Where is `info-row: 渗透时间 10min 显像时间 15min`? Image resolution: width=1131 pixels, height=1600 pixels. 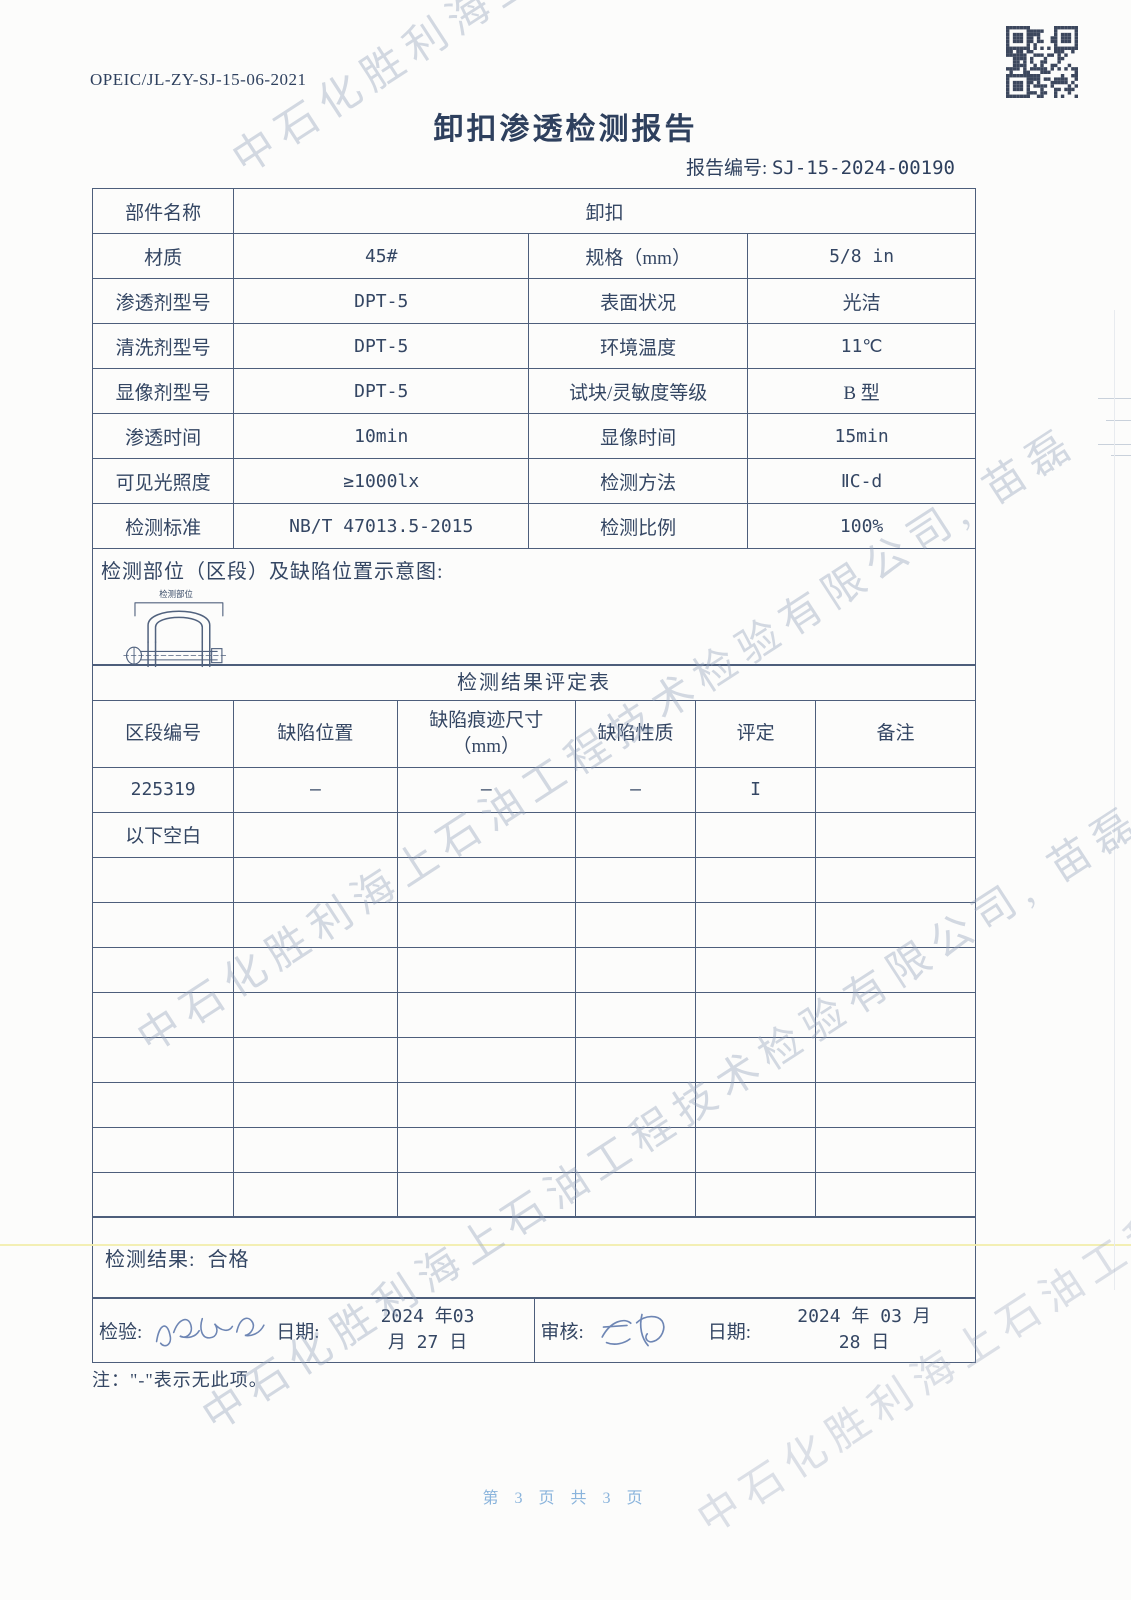
info-row: 渗透时间 10min 显像时间 15min is located at coordinates (533, 436).